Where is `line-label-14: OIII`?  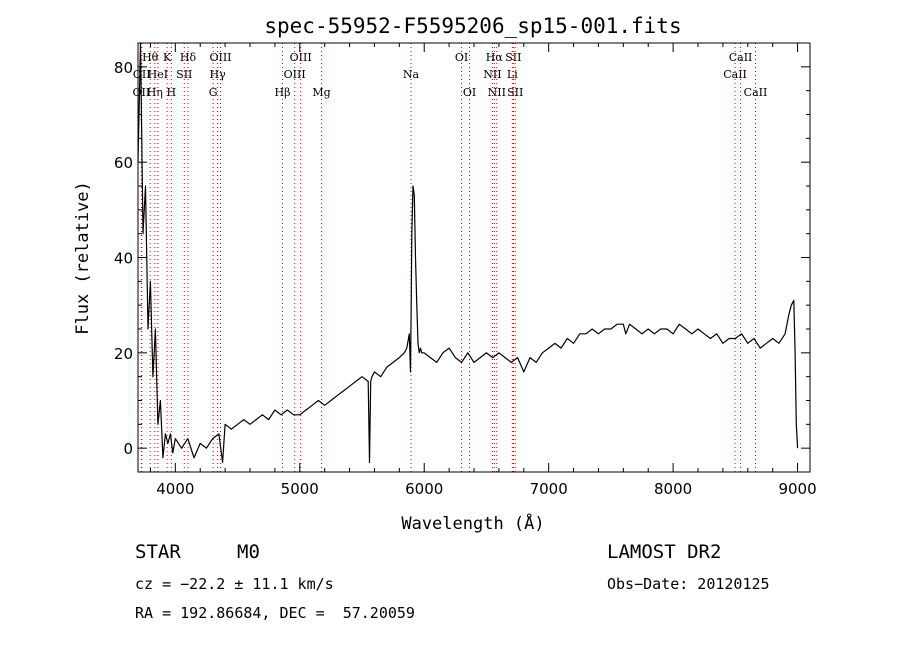
line-label-14: OIII is located at coordinates (301, 57).